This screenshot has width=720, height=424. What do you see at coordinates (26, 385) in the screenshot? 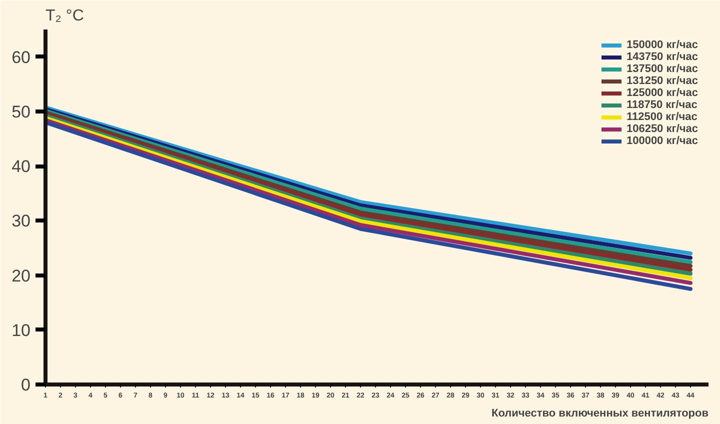
I see `y-tick-label: 0` at bounding box center [26, 385].